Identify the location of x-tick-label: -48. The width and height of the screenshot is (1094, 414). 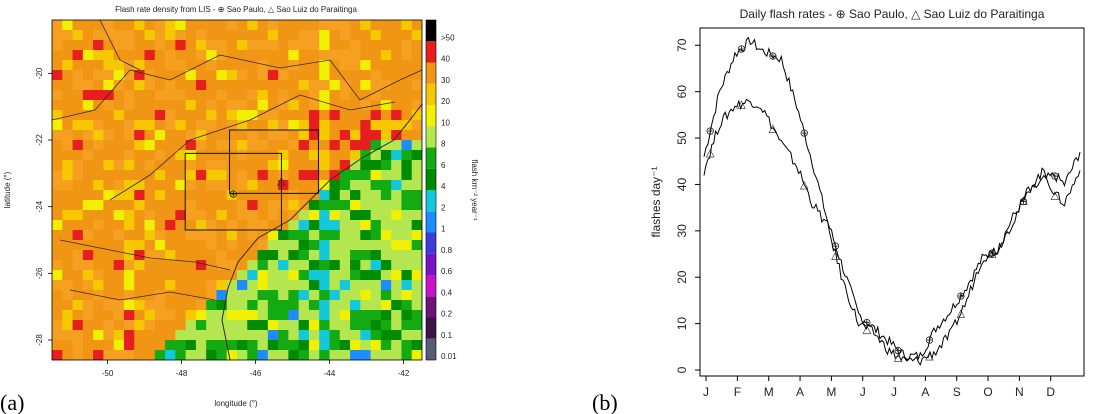
(182, 373).